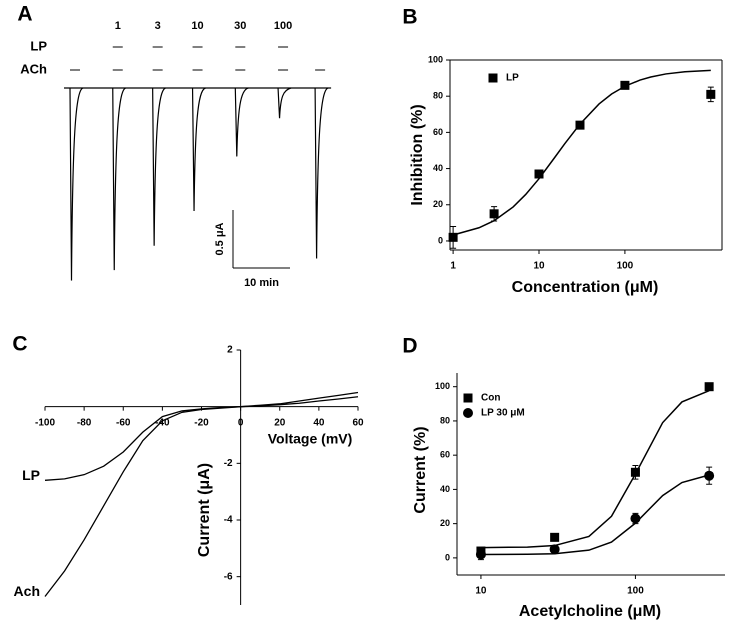 The width and height of the screenshot is (744, 632). I want to click on y-axis-label: Inhibition (%), so click(417, 154).